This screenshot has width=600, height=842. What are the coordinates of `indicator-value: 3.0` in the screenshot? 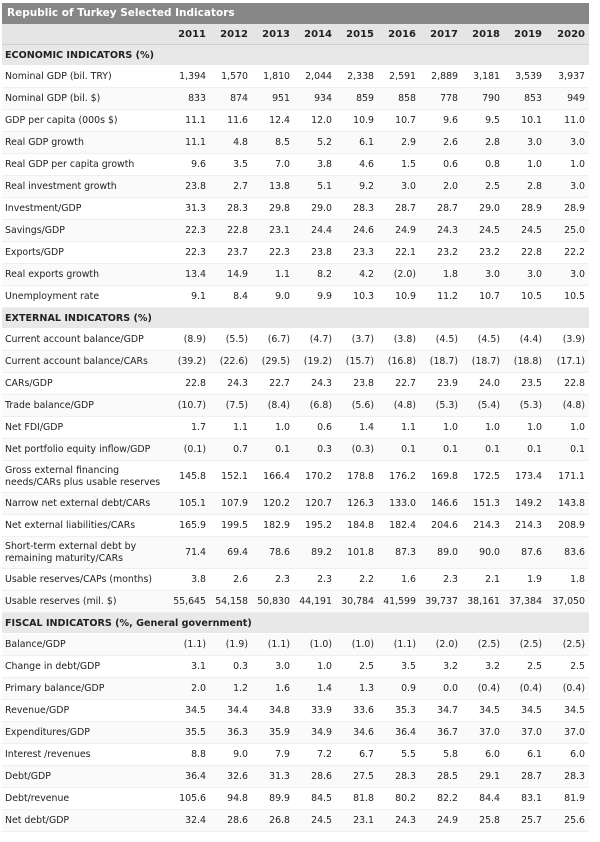 It's located at (525, 142).